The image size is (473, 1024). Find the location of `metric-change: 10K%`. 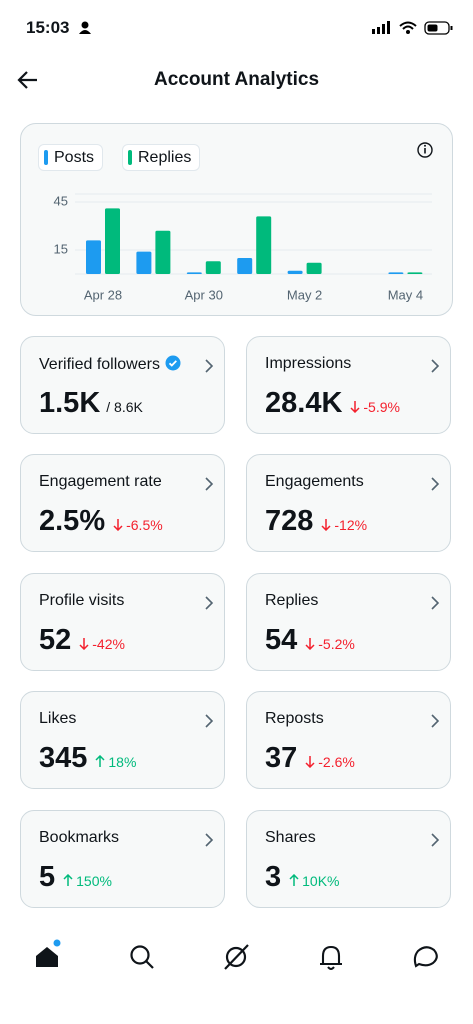

metric-change: 10K% is located at coordinates (314, 881).